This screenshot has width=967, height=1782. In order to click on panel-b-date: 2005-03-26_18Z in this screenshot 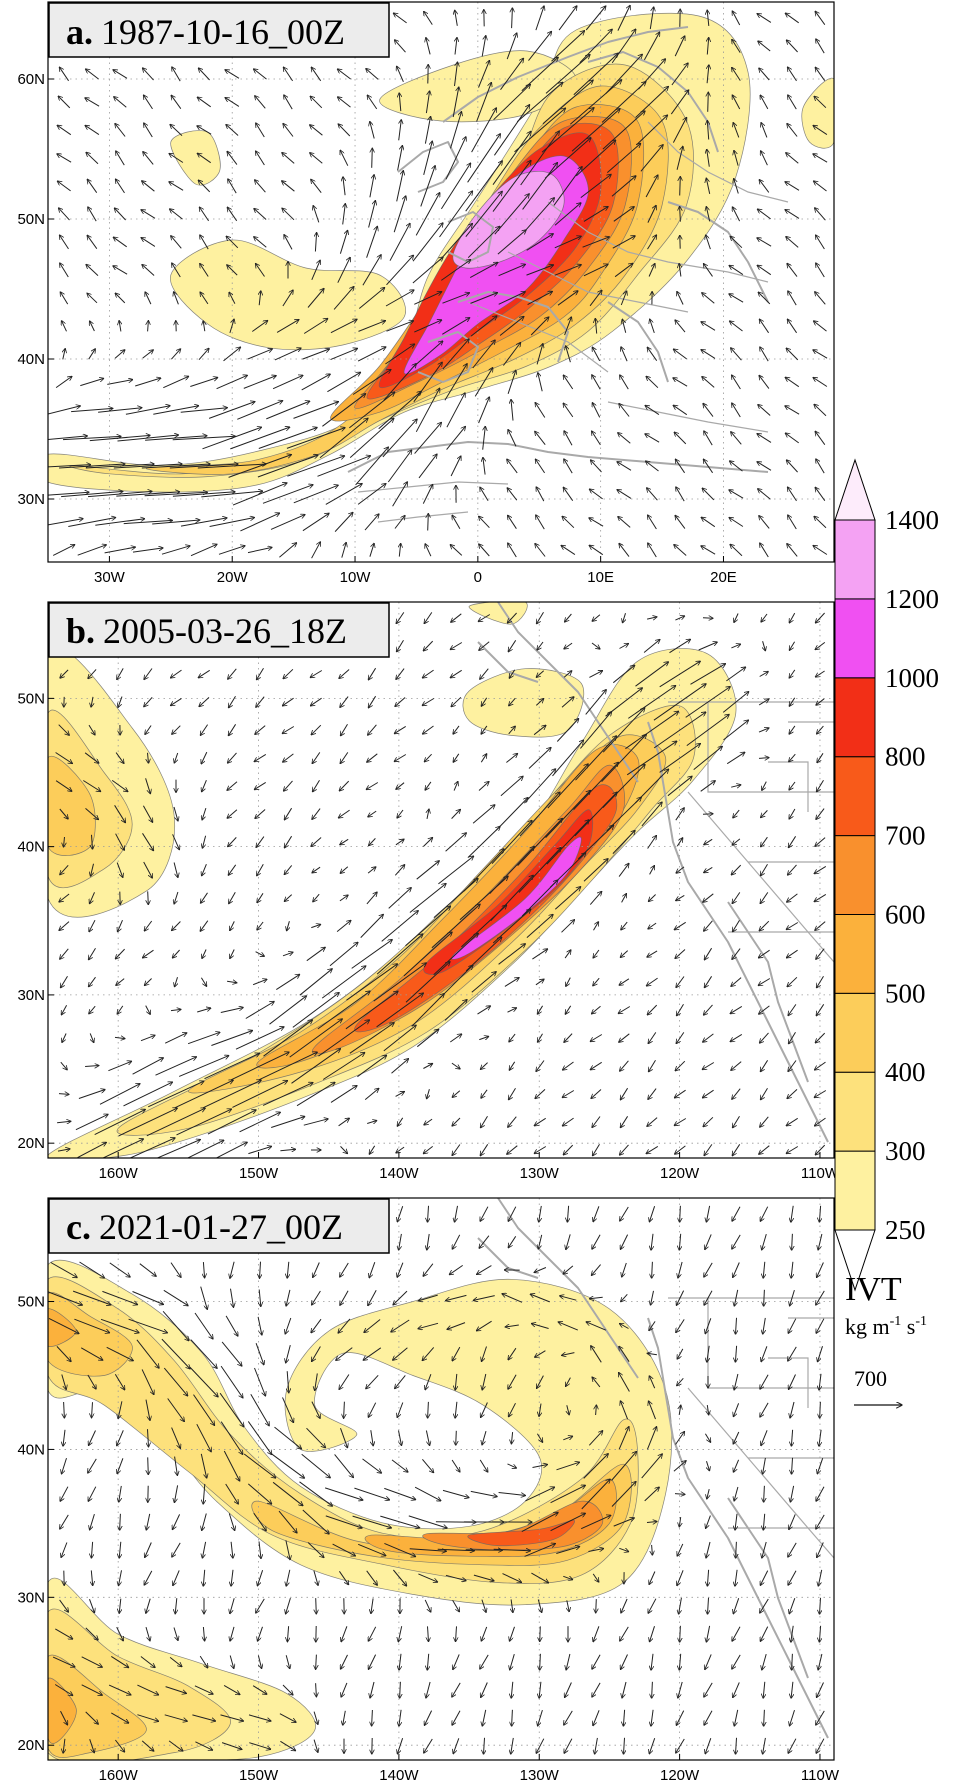, I will do `click(225, 631)`.